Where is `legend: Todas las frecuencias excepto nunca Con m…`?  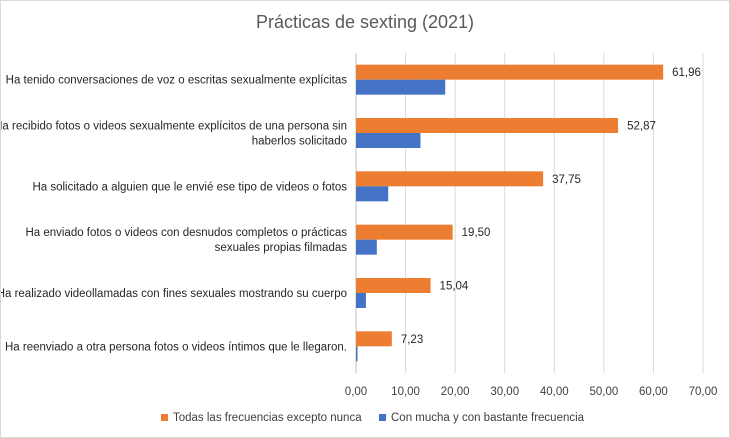
legend: Todas las frecuencias excepto nunca Con m… is located at coordinates (373, 418).